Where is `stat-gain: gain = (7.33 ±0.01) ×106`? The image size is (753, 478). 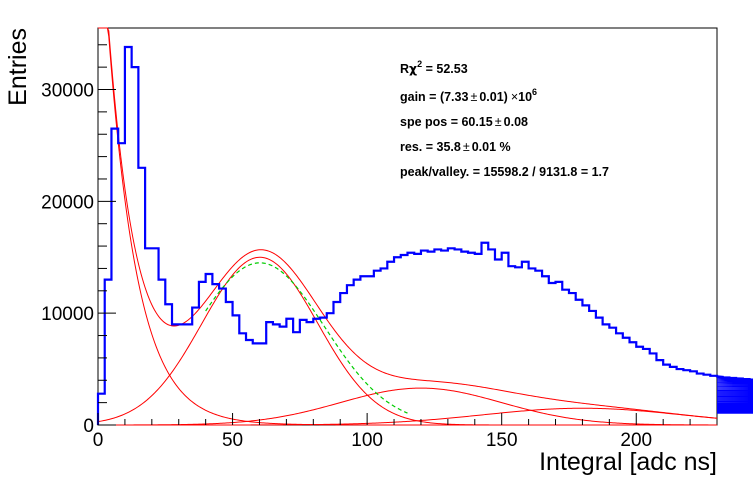 stat-gain: gain = (7.33 ±0.01) ×106 is located at coordinates (468, 95).